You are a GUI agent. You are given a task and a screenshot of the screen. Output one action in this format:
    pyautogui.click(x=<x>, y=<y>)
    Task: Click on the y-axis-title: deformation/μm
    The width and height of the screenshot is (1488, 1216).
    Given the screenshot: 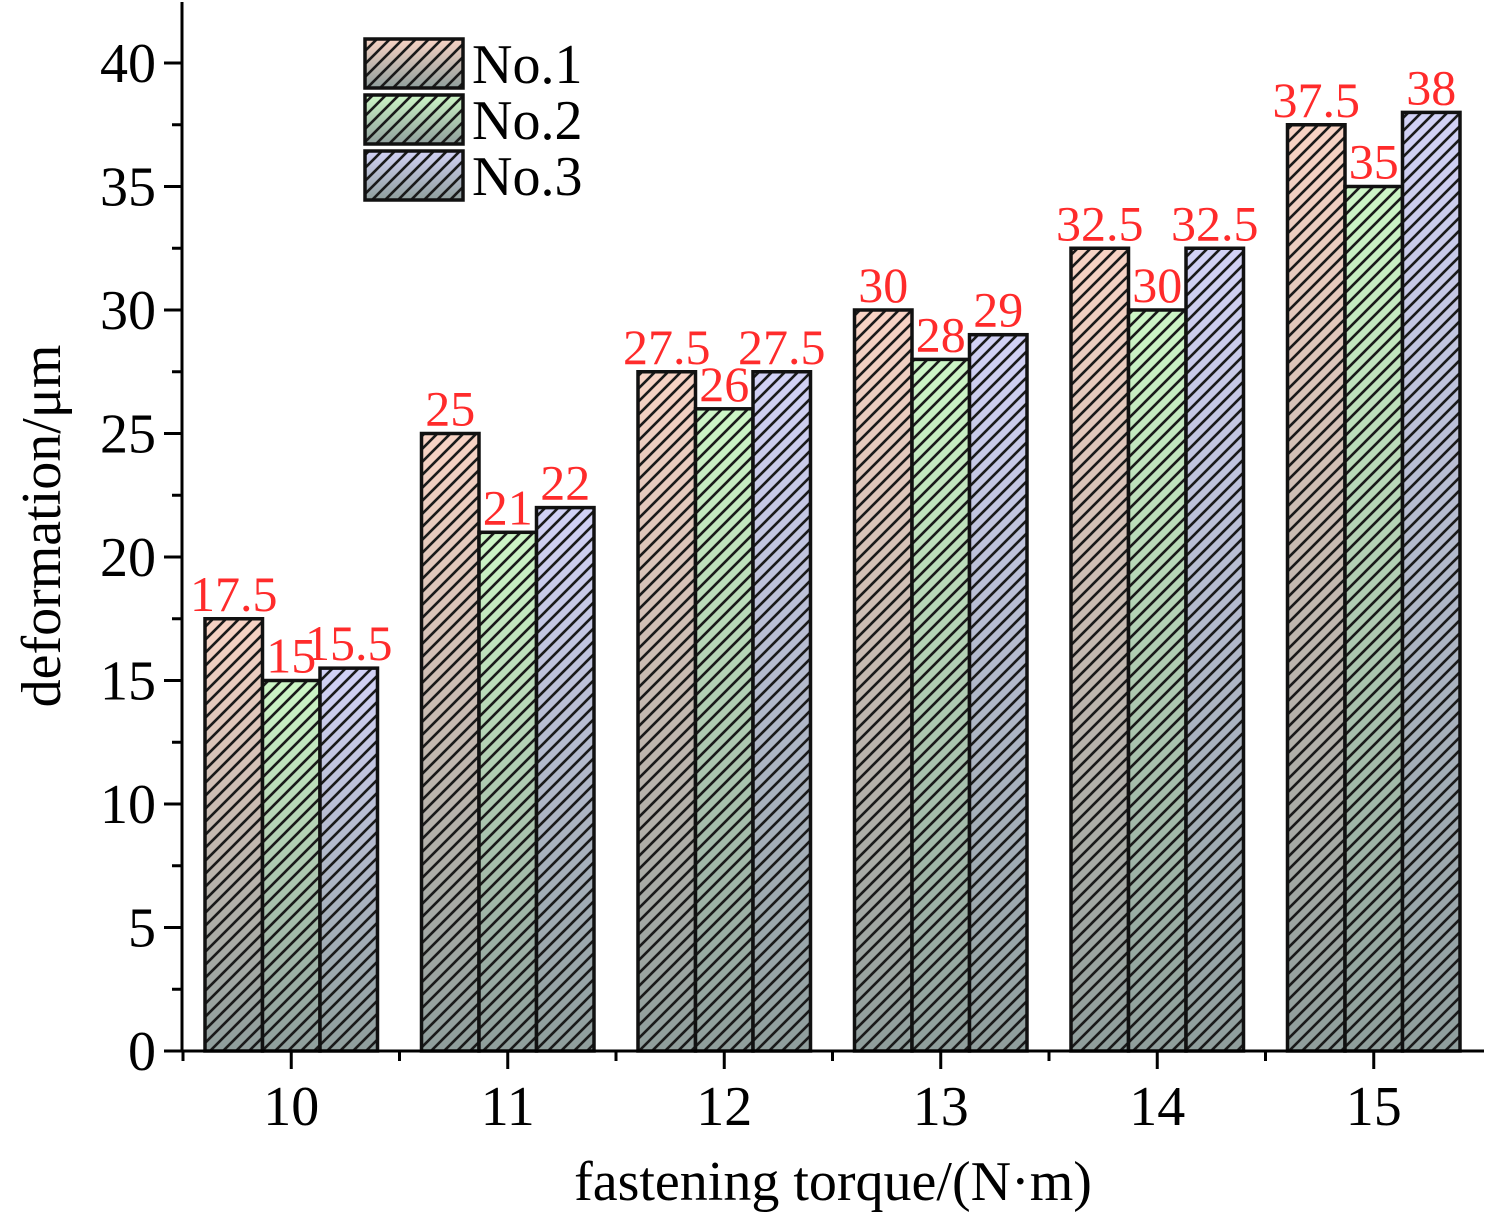 What is the action you would take?
    pyautogui.click(x=42, y=526)
    